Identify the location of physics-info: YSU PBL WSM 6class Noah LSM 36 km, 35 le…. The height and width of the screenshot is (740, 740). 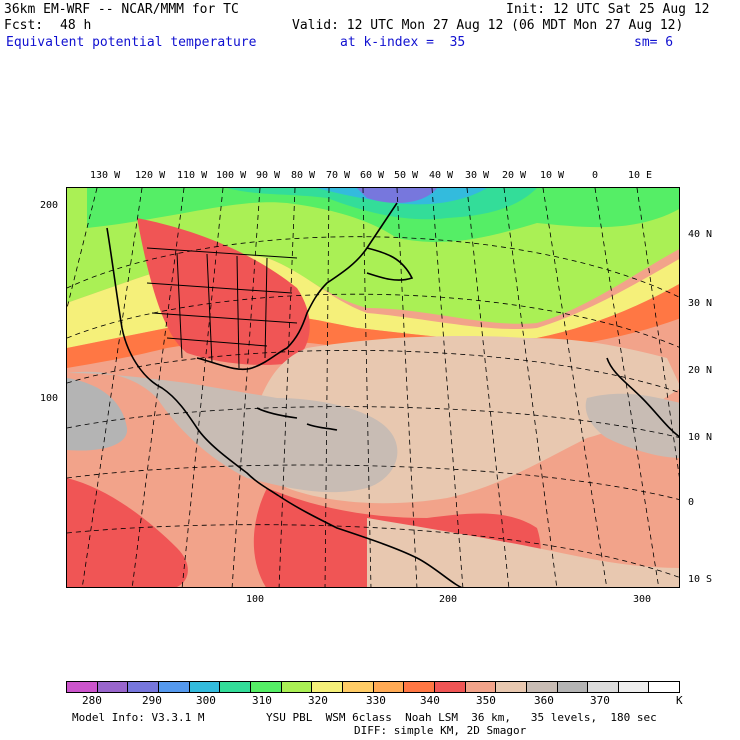
(461, 717).